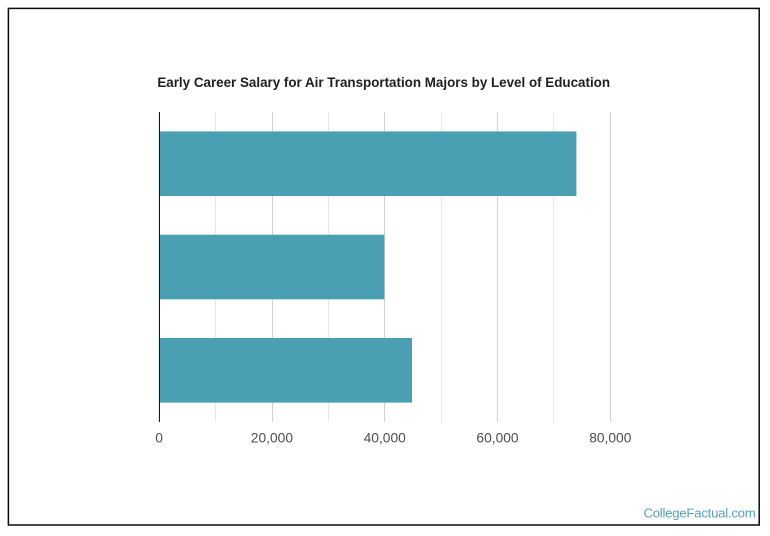 The width and height of the screenshot is (770, 536). I want to click on svg-text: 20,000, so click(272, 438).